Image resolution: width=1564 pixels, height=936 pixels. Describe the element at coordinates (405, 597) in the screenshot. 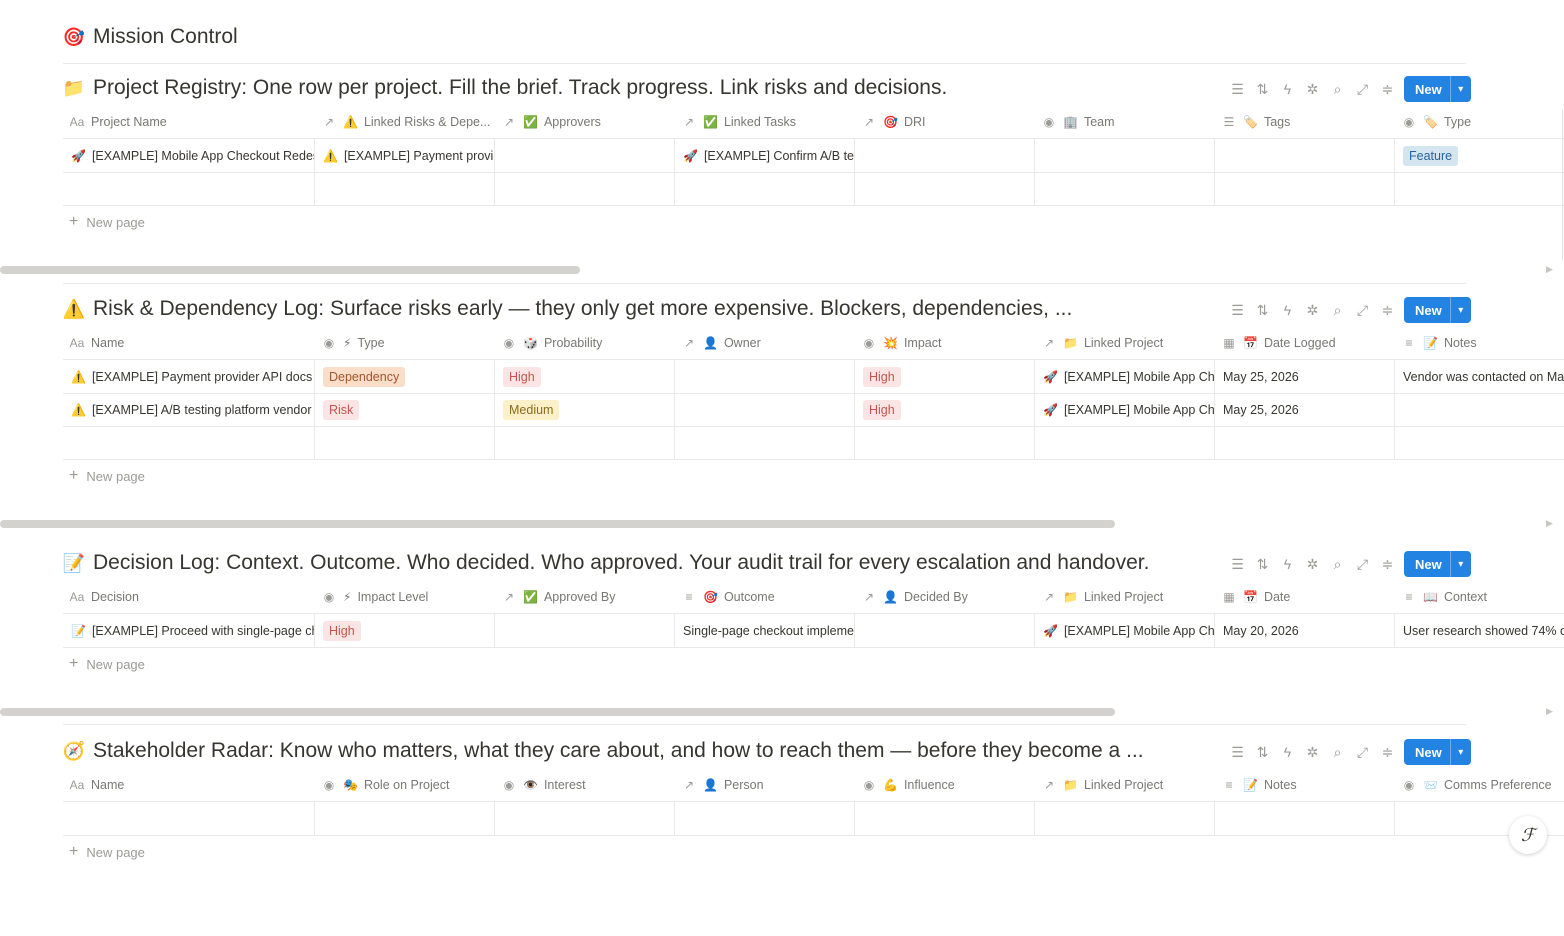

I see `column-header: ◉ ⚡ Impact Level` at that location.